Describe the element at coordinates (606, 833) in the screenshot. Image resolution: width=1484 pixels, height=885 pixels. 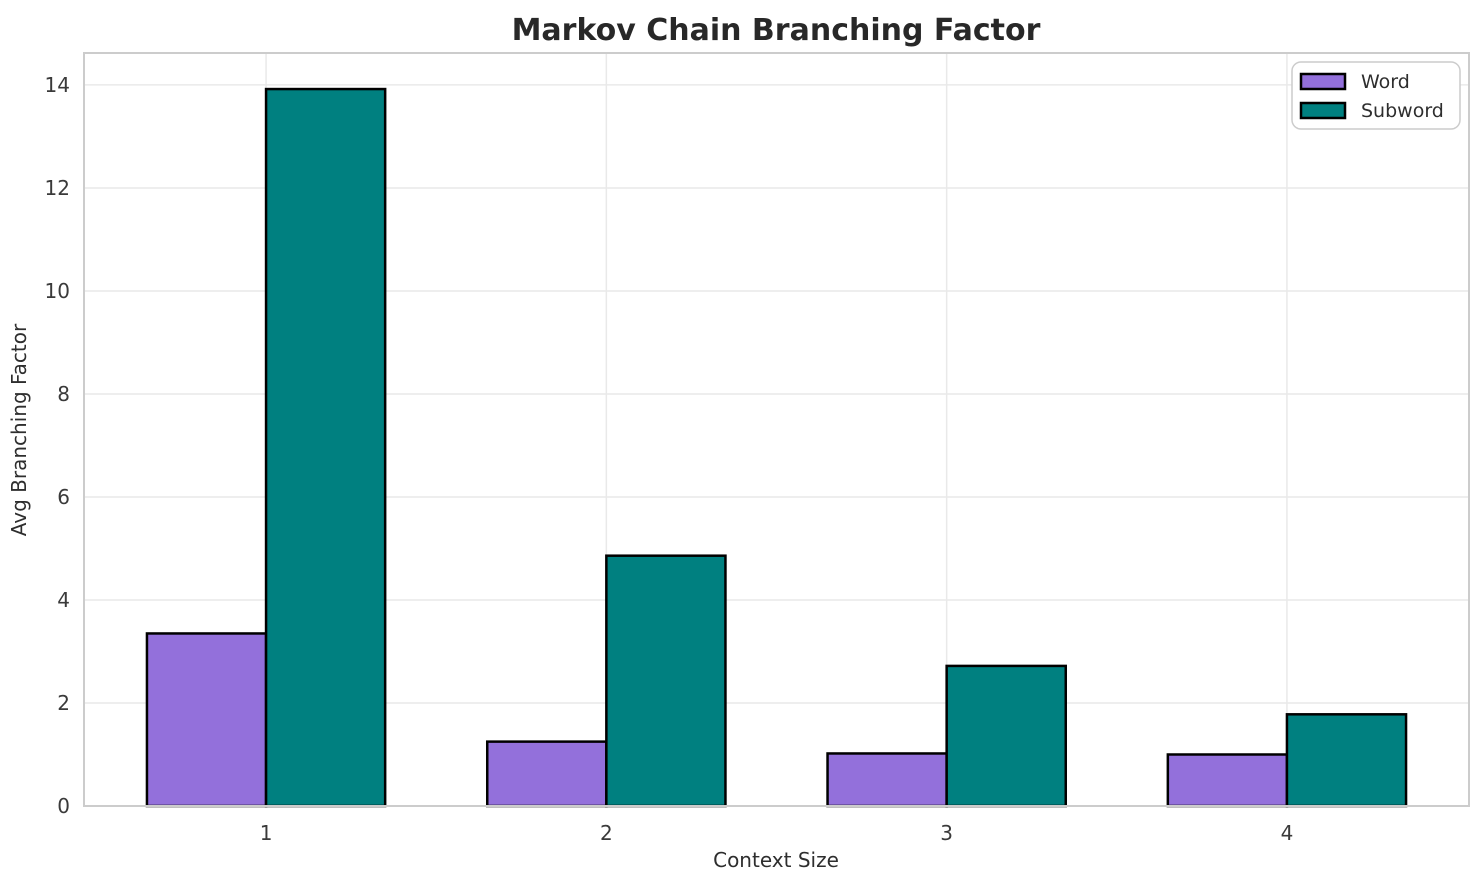
I see `x-tick-label: 2` at that location.